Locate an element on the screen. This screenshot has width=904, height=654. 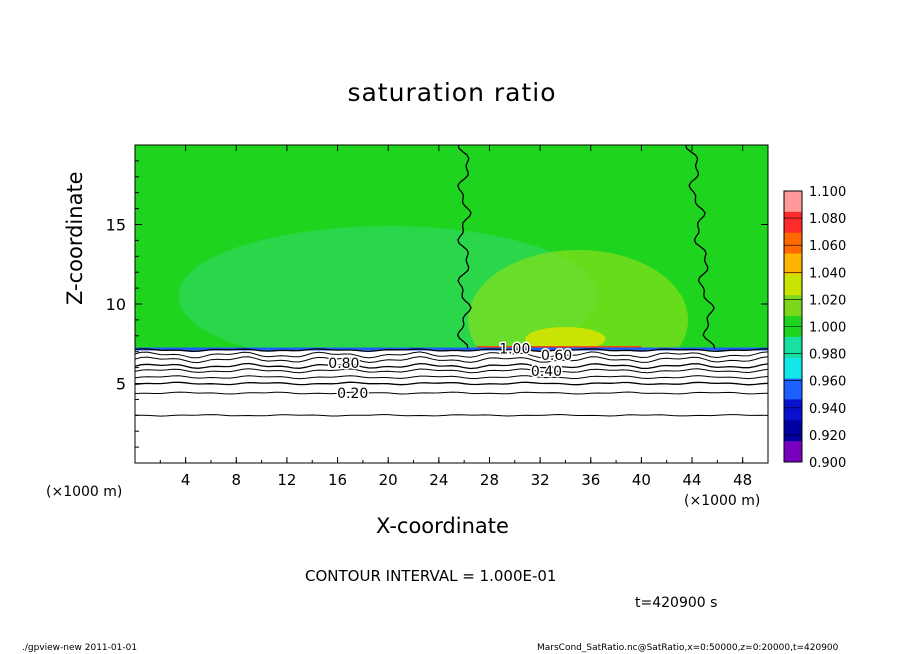
x-axis-label: X-coordinate is located at coordinates (442, 526).